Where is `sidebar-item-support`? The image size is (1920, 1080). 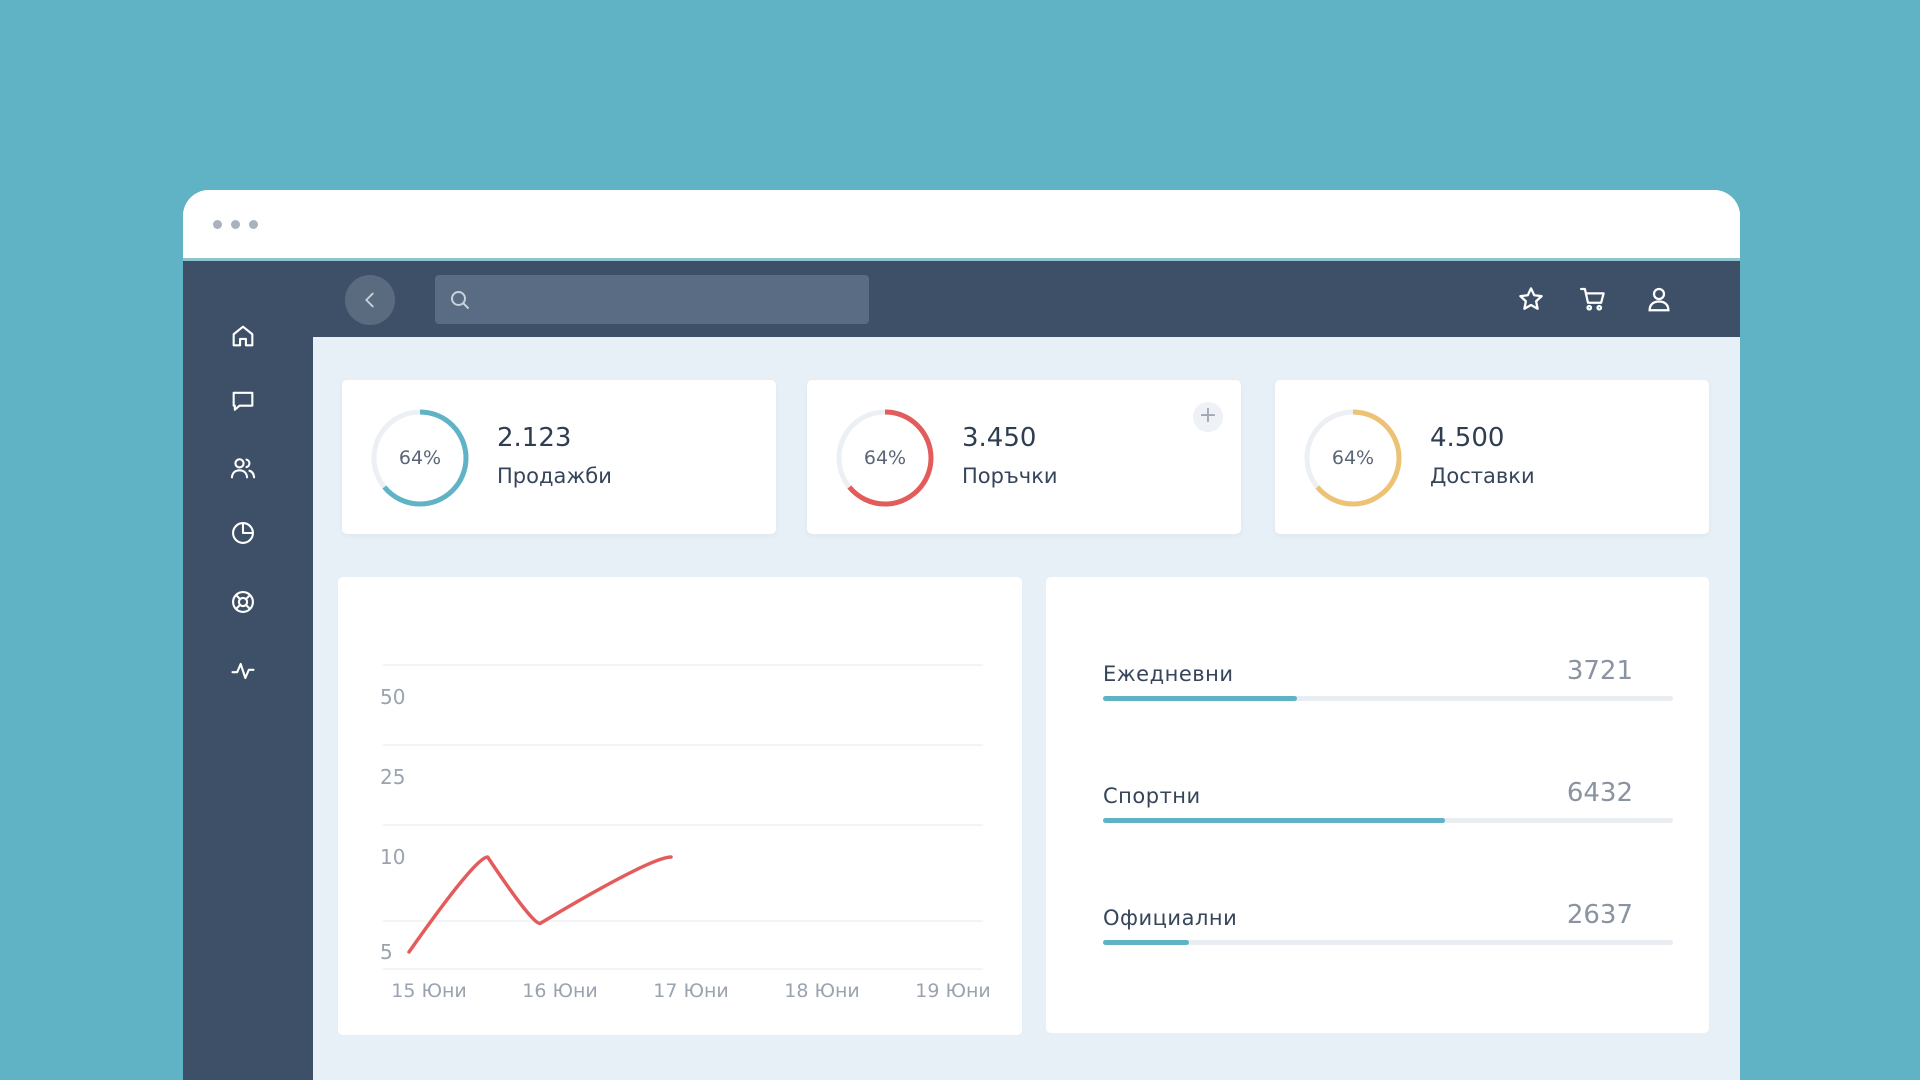 sidebar-item-support is located at coordinates (243, 602).